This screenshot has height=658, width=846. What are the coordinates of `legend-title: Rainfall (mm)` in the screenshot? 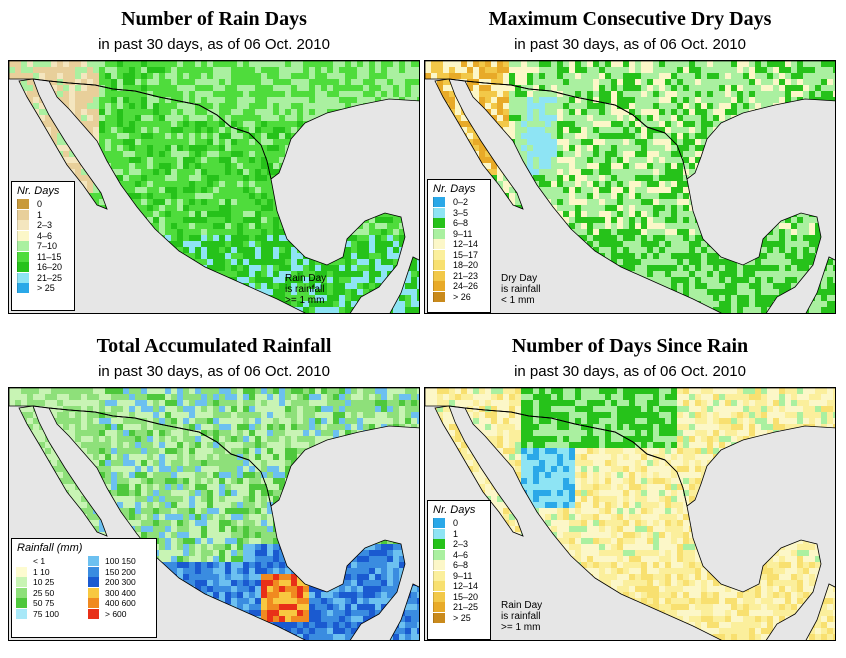 It's located at (50, 548).